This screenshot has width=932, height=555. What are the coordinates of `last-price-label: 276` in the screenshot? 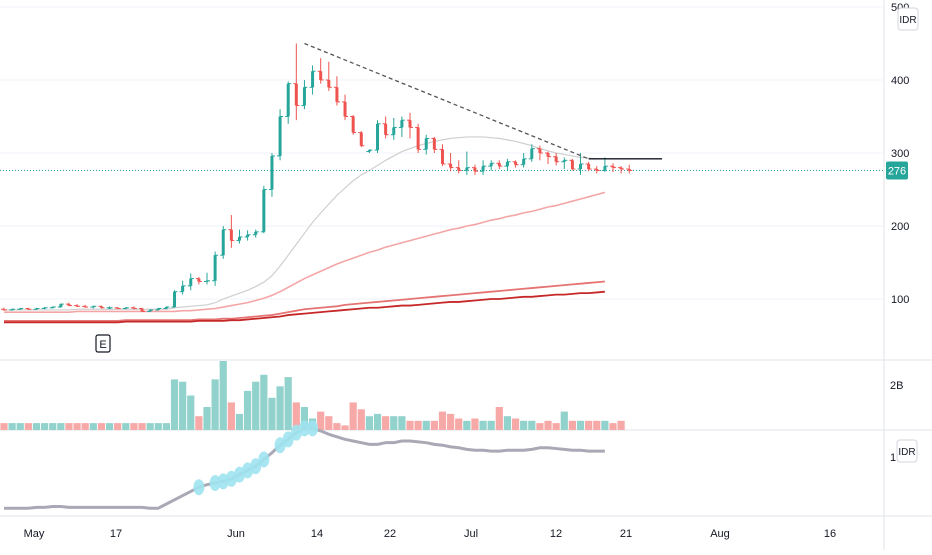 It's located at (897, 172).